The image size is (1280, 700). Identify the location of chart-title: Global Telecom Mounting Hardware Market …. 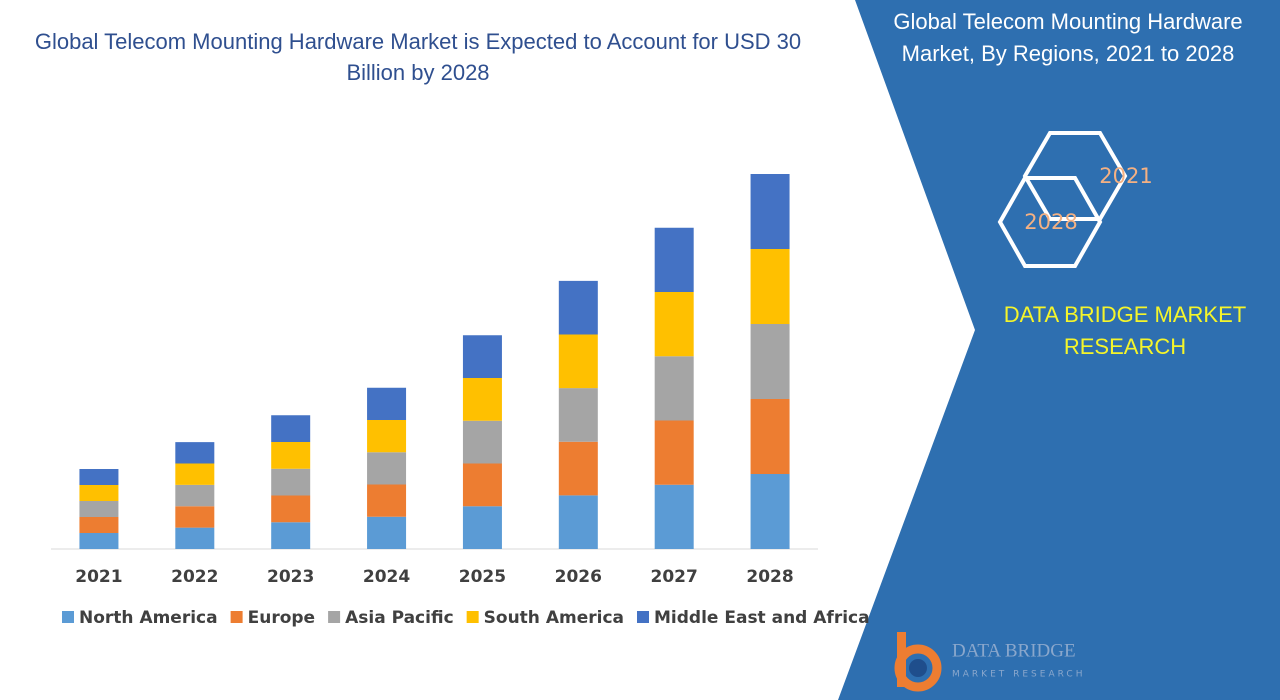
(418, 57).